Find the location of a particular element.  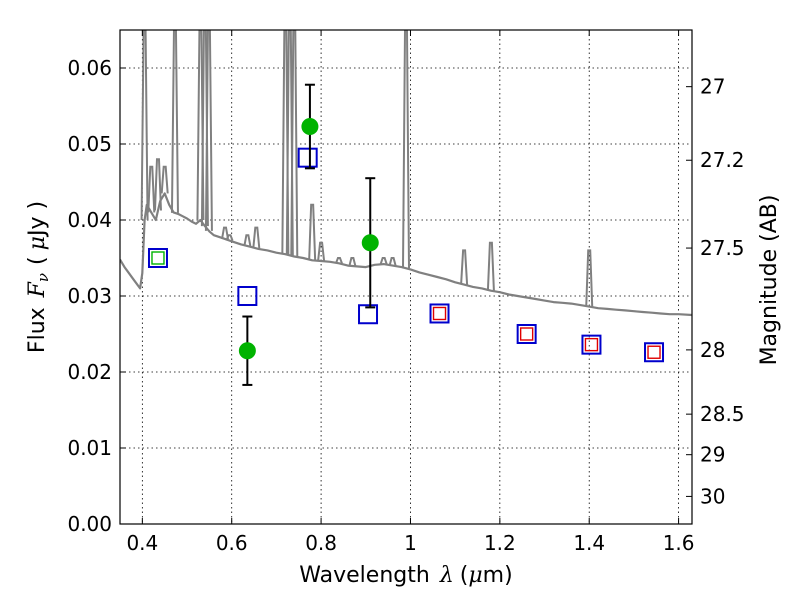

y2-tick-label: 27 is located at coordinates (712, 87).